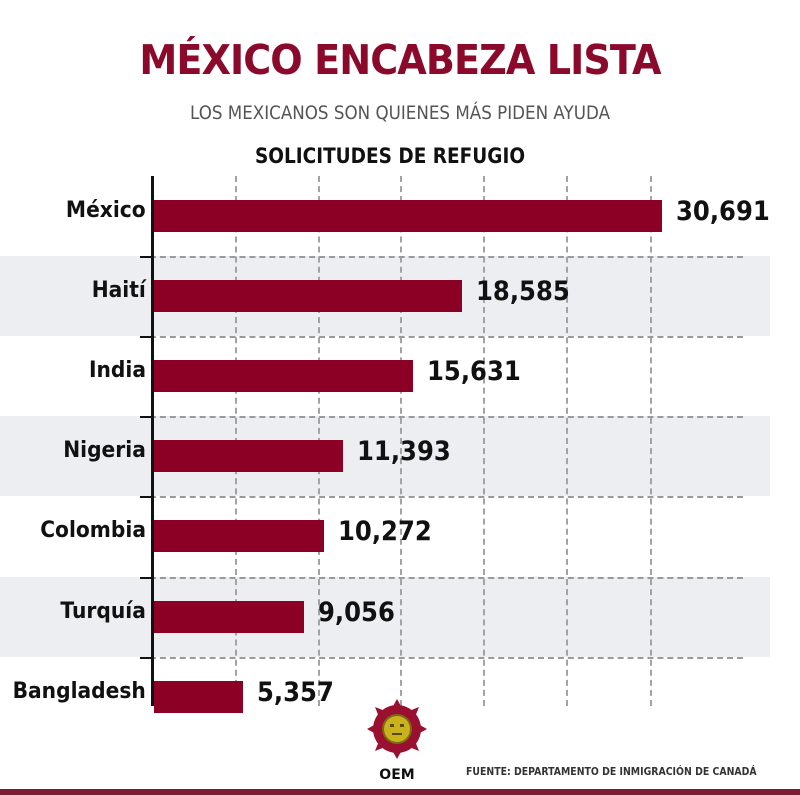  Describe the element at coordinates (152, 441) in the screenshot. I see `y-axis-line` at that location.